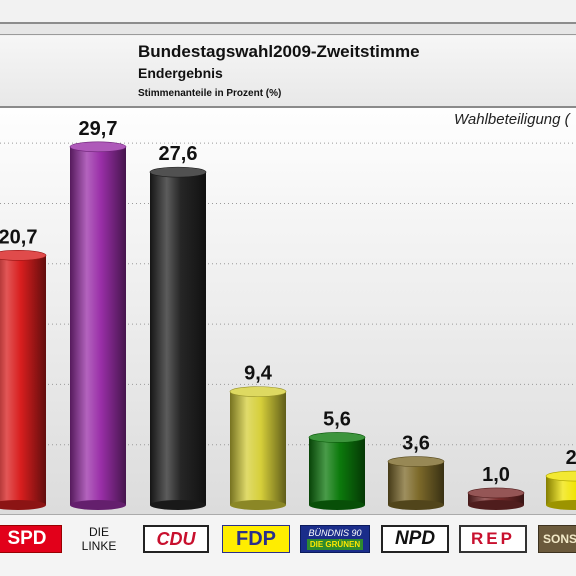 This screenshot has width=576, height=576. I want to click on logo-sonstige: SONS, so click(557, 539).